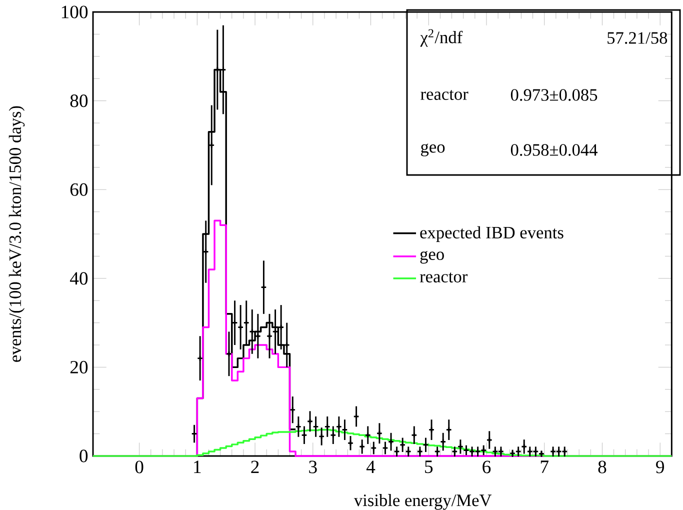 The width and height of the screenshot is (683, 510). What do you see at coordinates (441, 38) in the screenshot?
I see `annotation: χ$^{2}$/ndf` at bounding box center [441, 38].